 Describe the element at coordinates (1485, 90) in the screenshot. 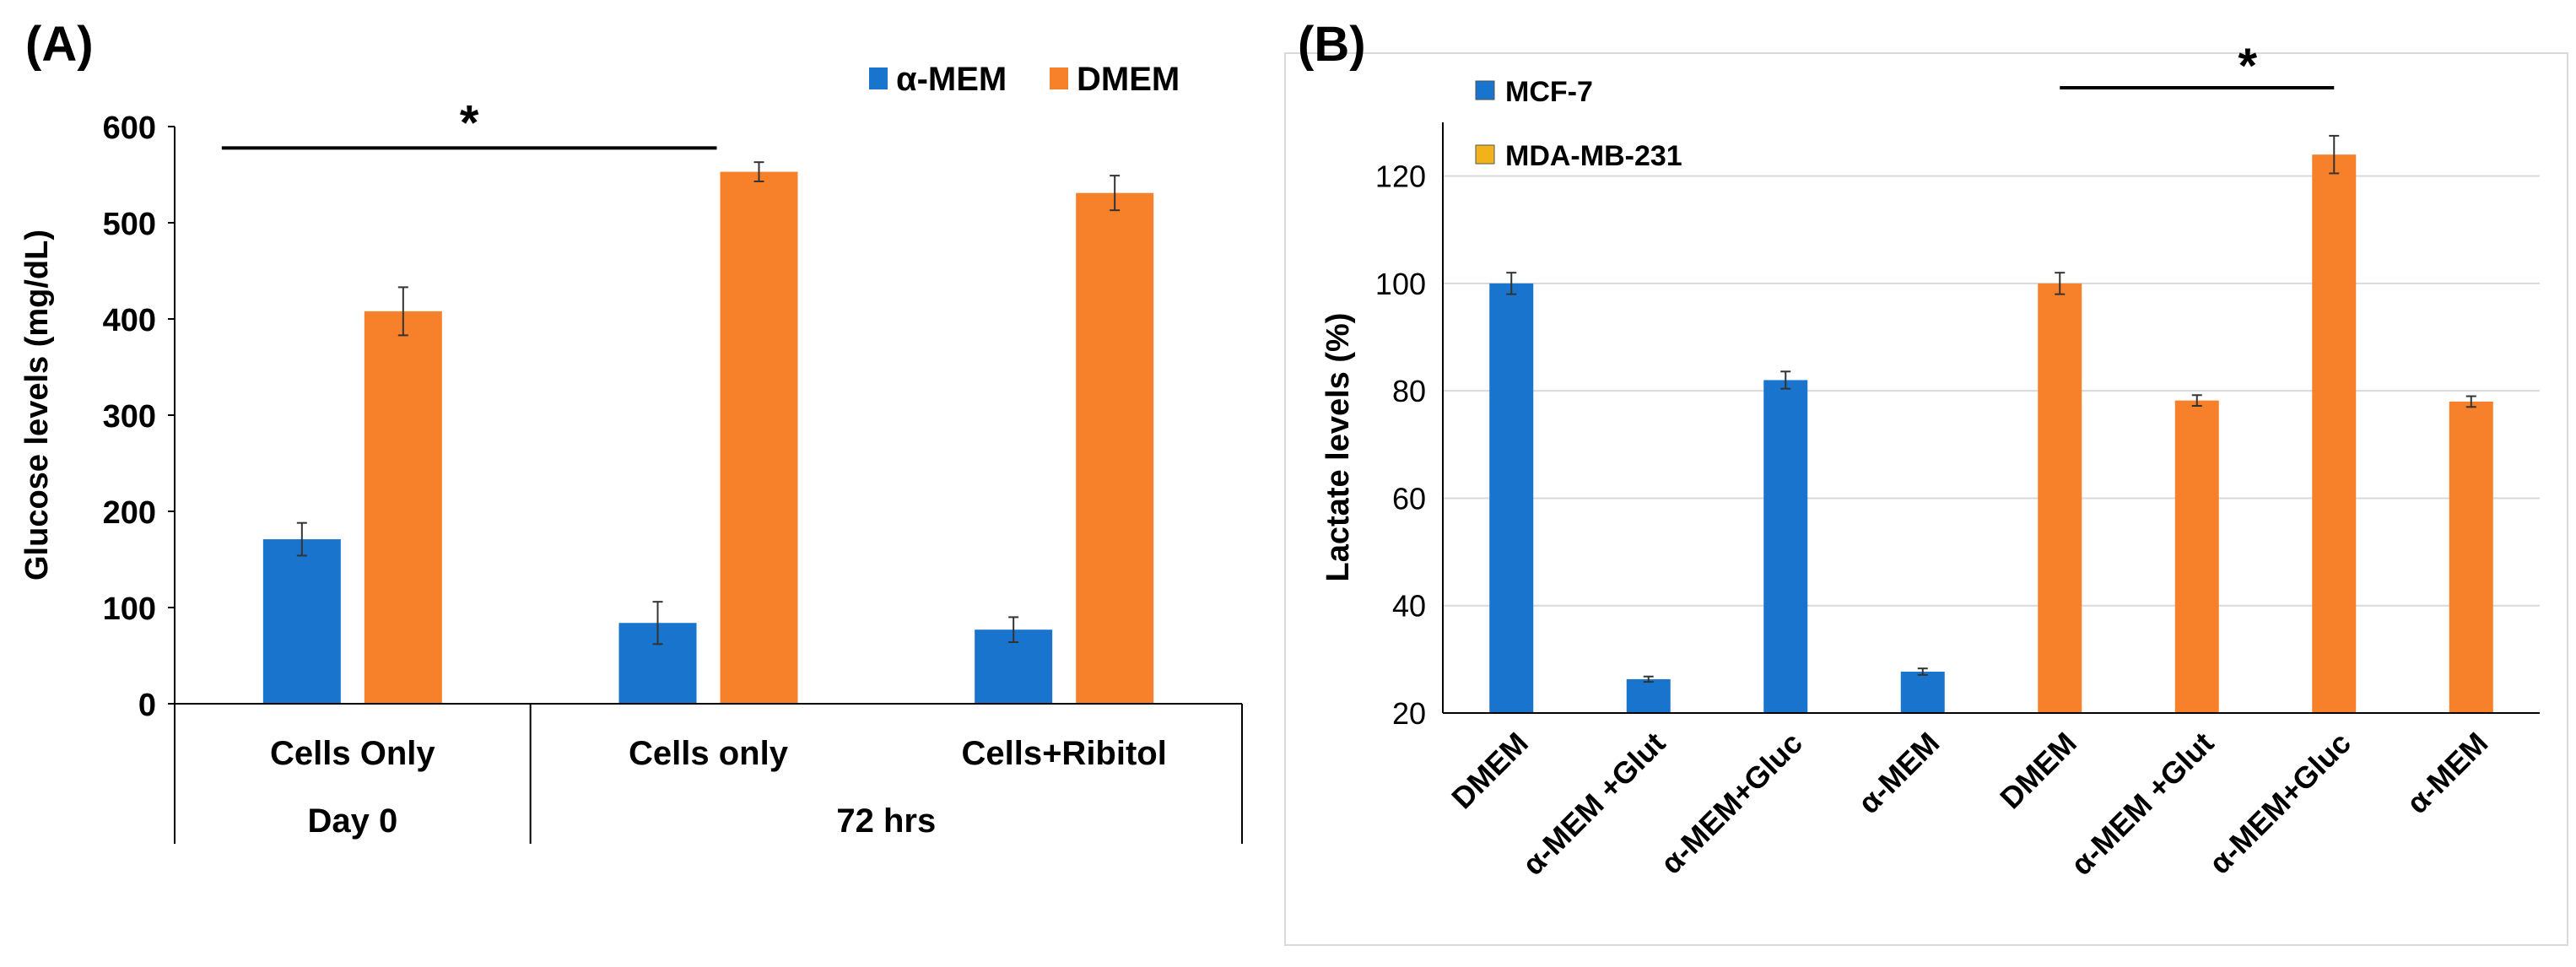

I see `legend-swatch-mcf7` at that location.